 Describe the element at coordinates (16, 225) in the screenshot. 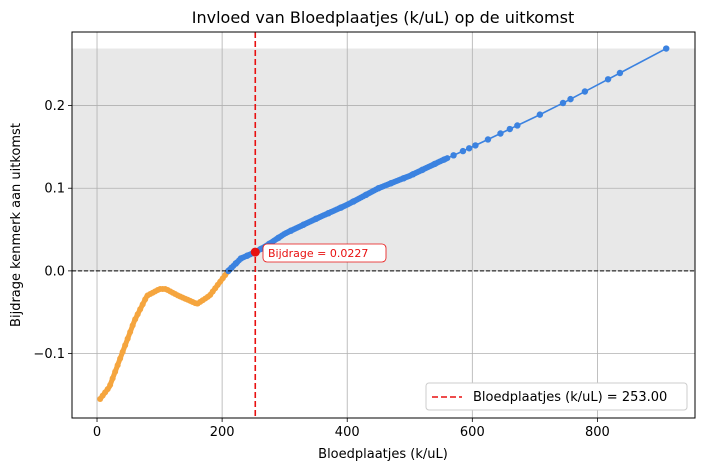

I see `y-axis-label: Bijdrage kenmerk aan uitkomst` at that location.